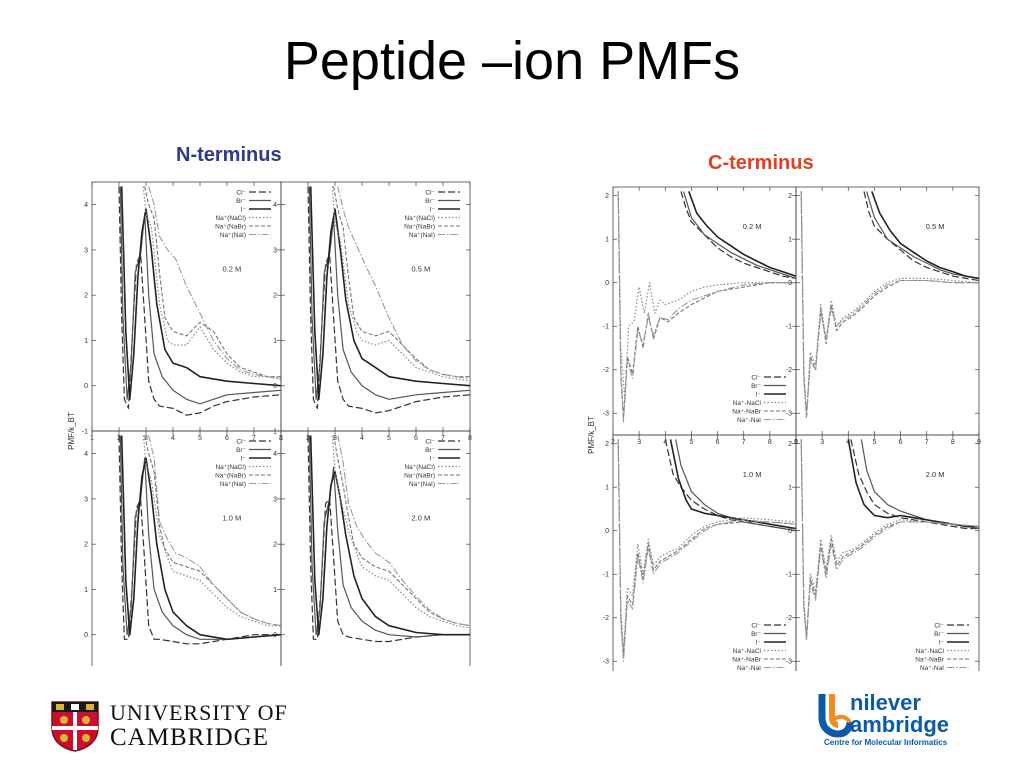  I want to click on legend-label: Na⁺-NaCl, so click(747, 403).